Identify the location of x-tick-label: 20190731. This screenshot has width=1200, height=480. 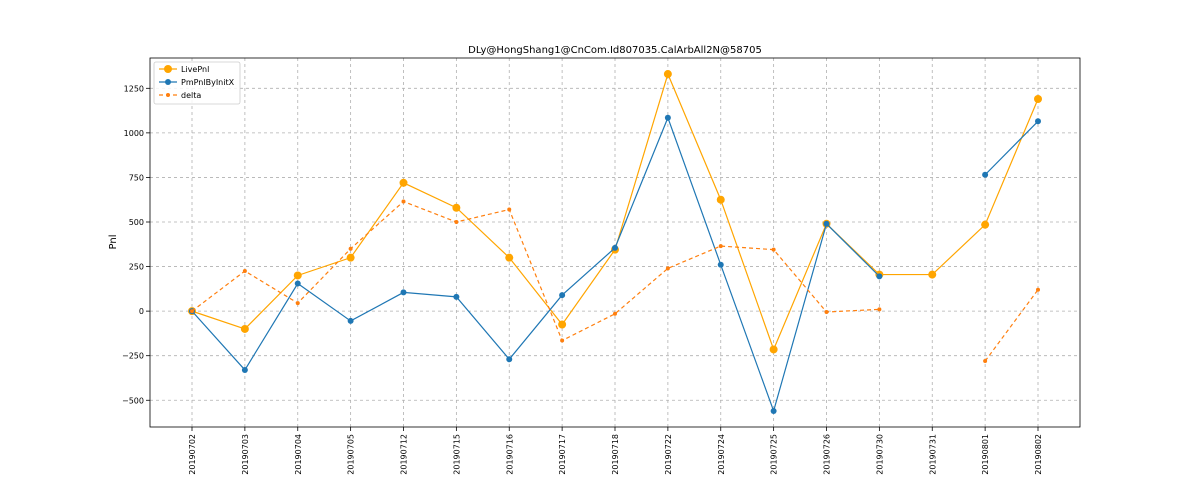
(932, 454).